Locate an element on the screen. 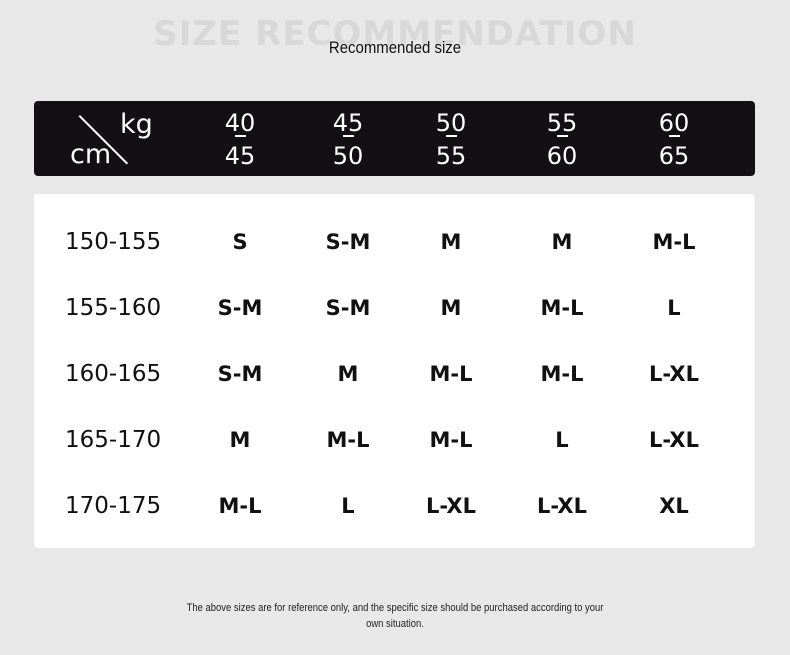 Image resolution: width=790 pixels, height=655 pixels. table-row: 160-165 S-M M M-L M-L L-XL is located at coordinates (394, 374).